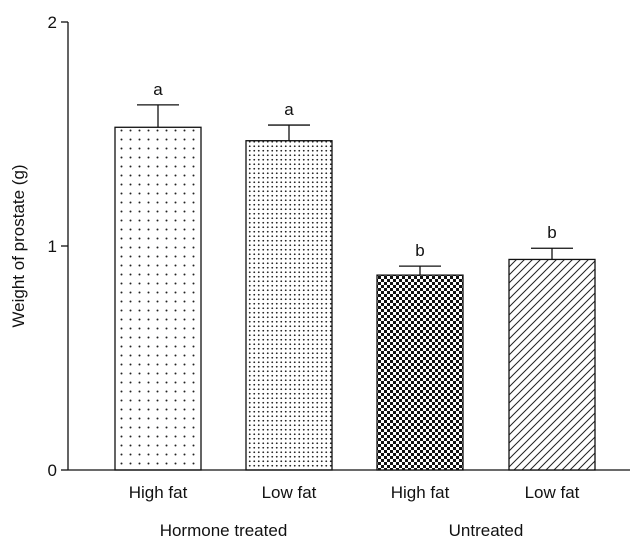 Image resolution: width=635 pixels, height=543 pixels. Describe the element at coordinates (342, 530) in the screenshot. I see `group-labels: Hormone treated Untreated` at that location.